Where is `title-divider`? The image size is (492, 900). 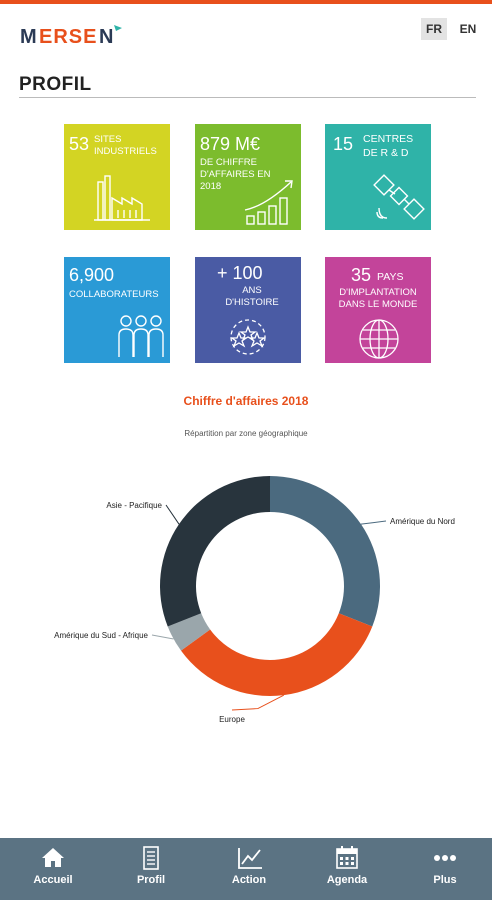
title-divider is located at coordinates (247, 97).